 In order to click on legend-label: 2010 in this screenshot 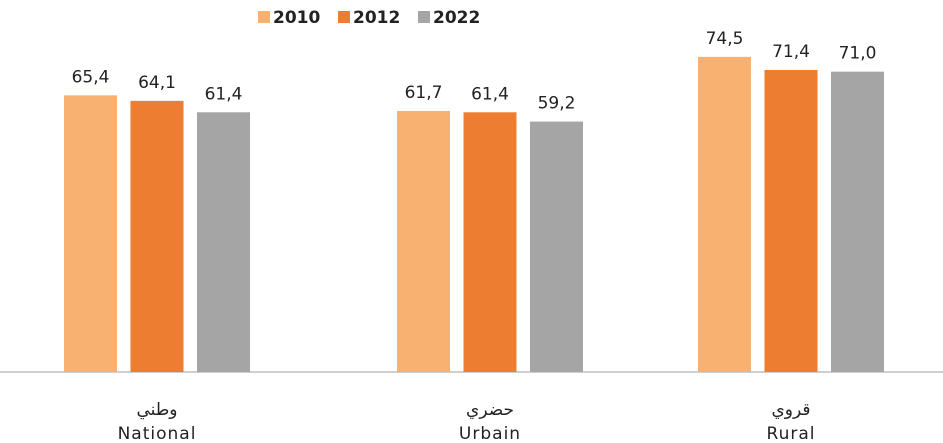, I will do `click(296, 18)`.